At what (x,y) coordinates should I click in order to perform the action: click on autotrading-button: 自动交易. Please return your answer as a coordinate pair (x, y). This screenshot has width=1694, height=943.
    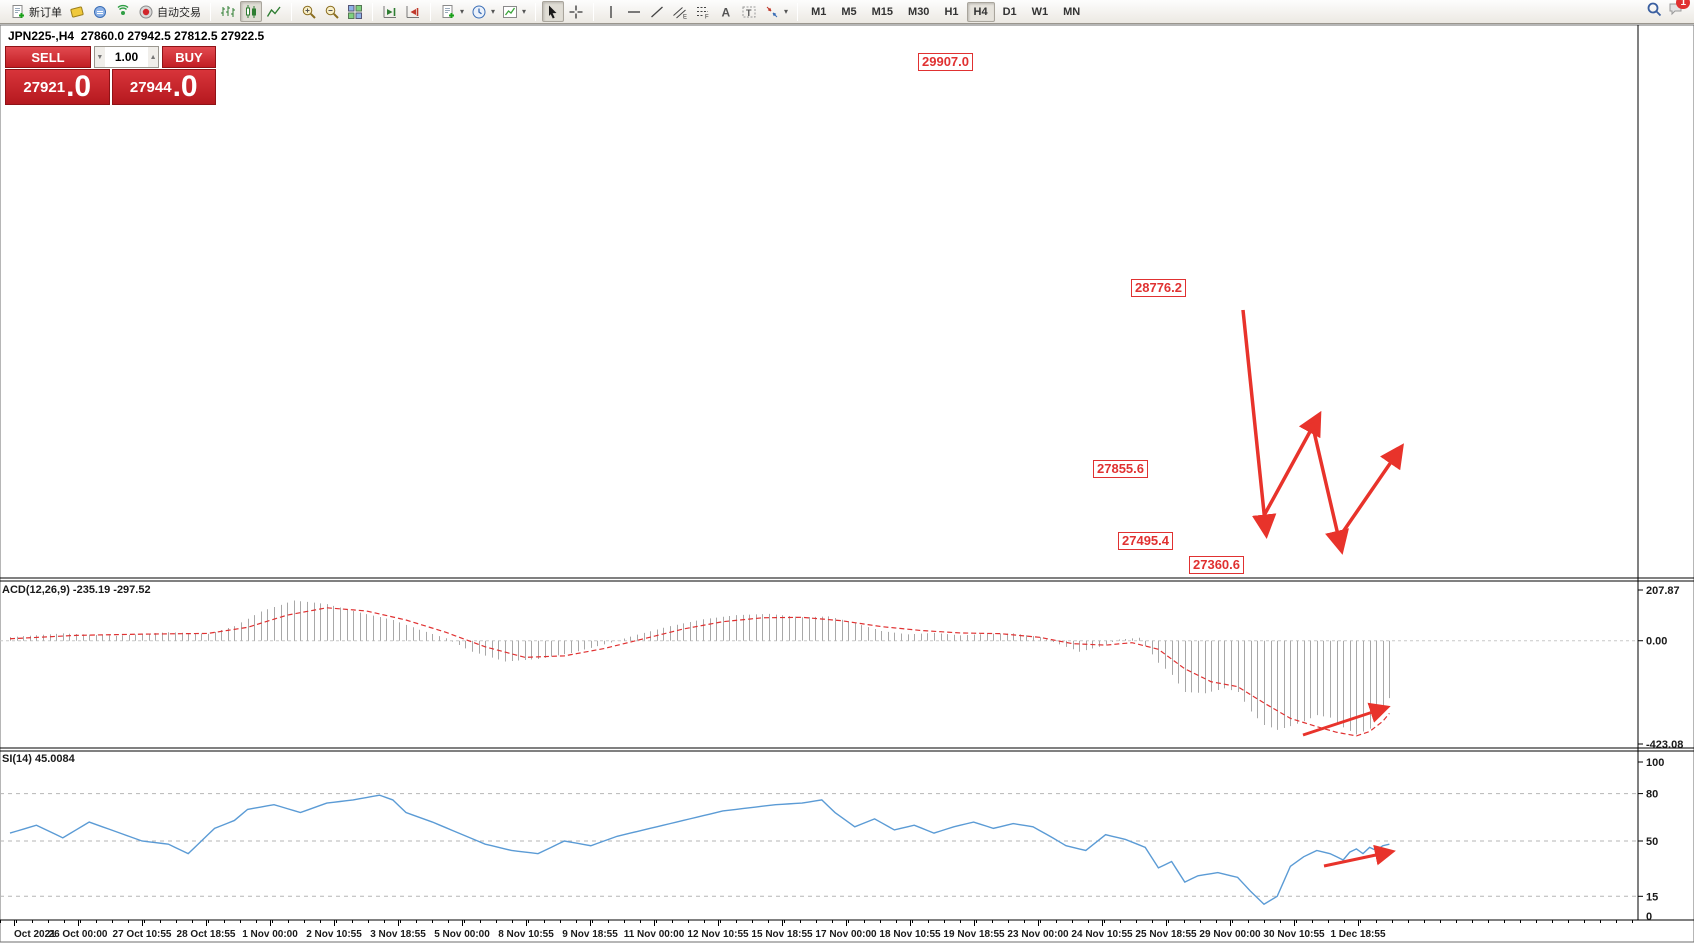
    Looking at the image, I should click on (169, 11).